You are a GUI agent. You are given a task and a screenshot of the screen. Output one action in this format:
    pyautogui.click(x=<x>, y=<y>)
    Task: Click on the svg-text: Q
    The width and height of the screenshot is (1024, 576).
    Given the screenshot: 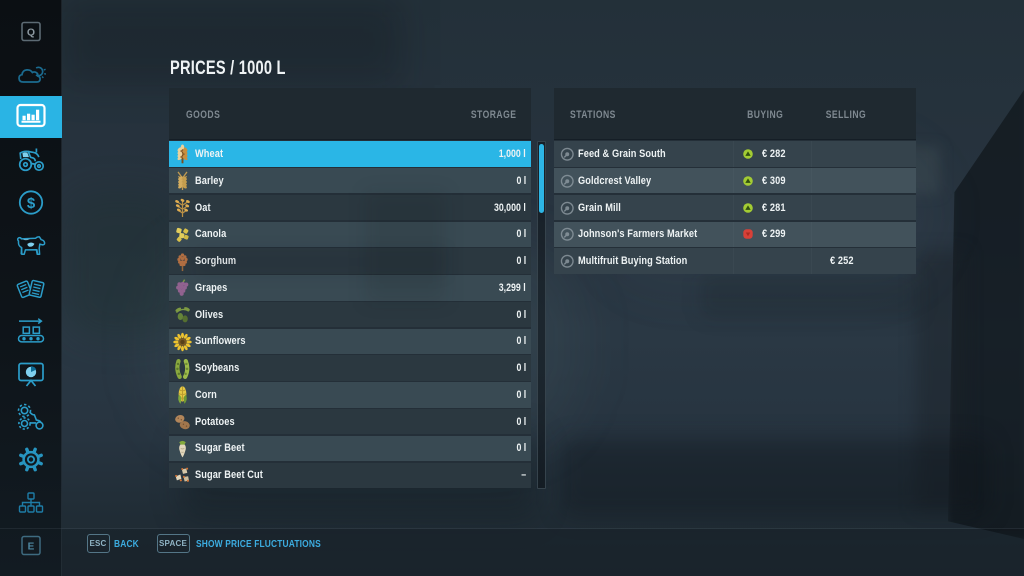 What is the action you would take?
    pyautogui.click(x=31, y=32)
    